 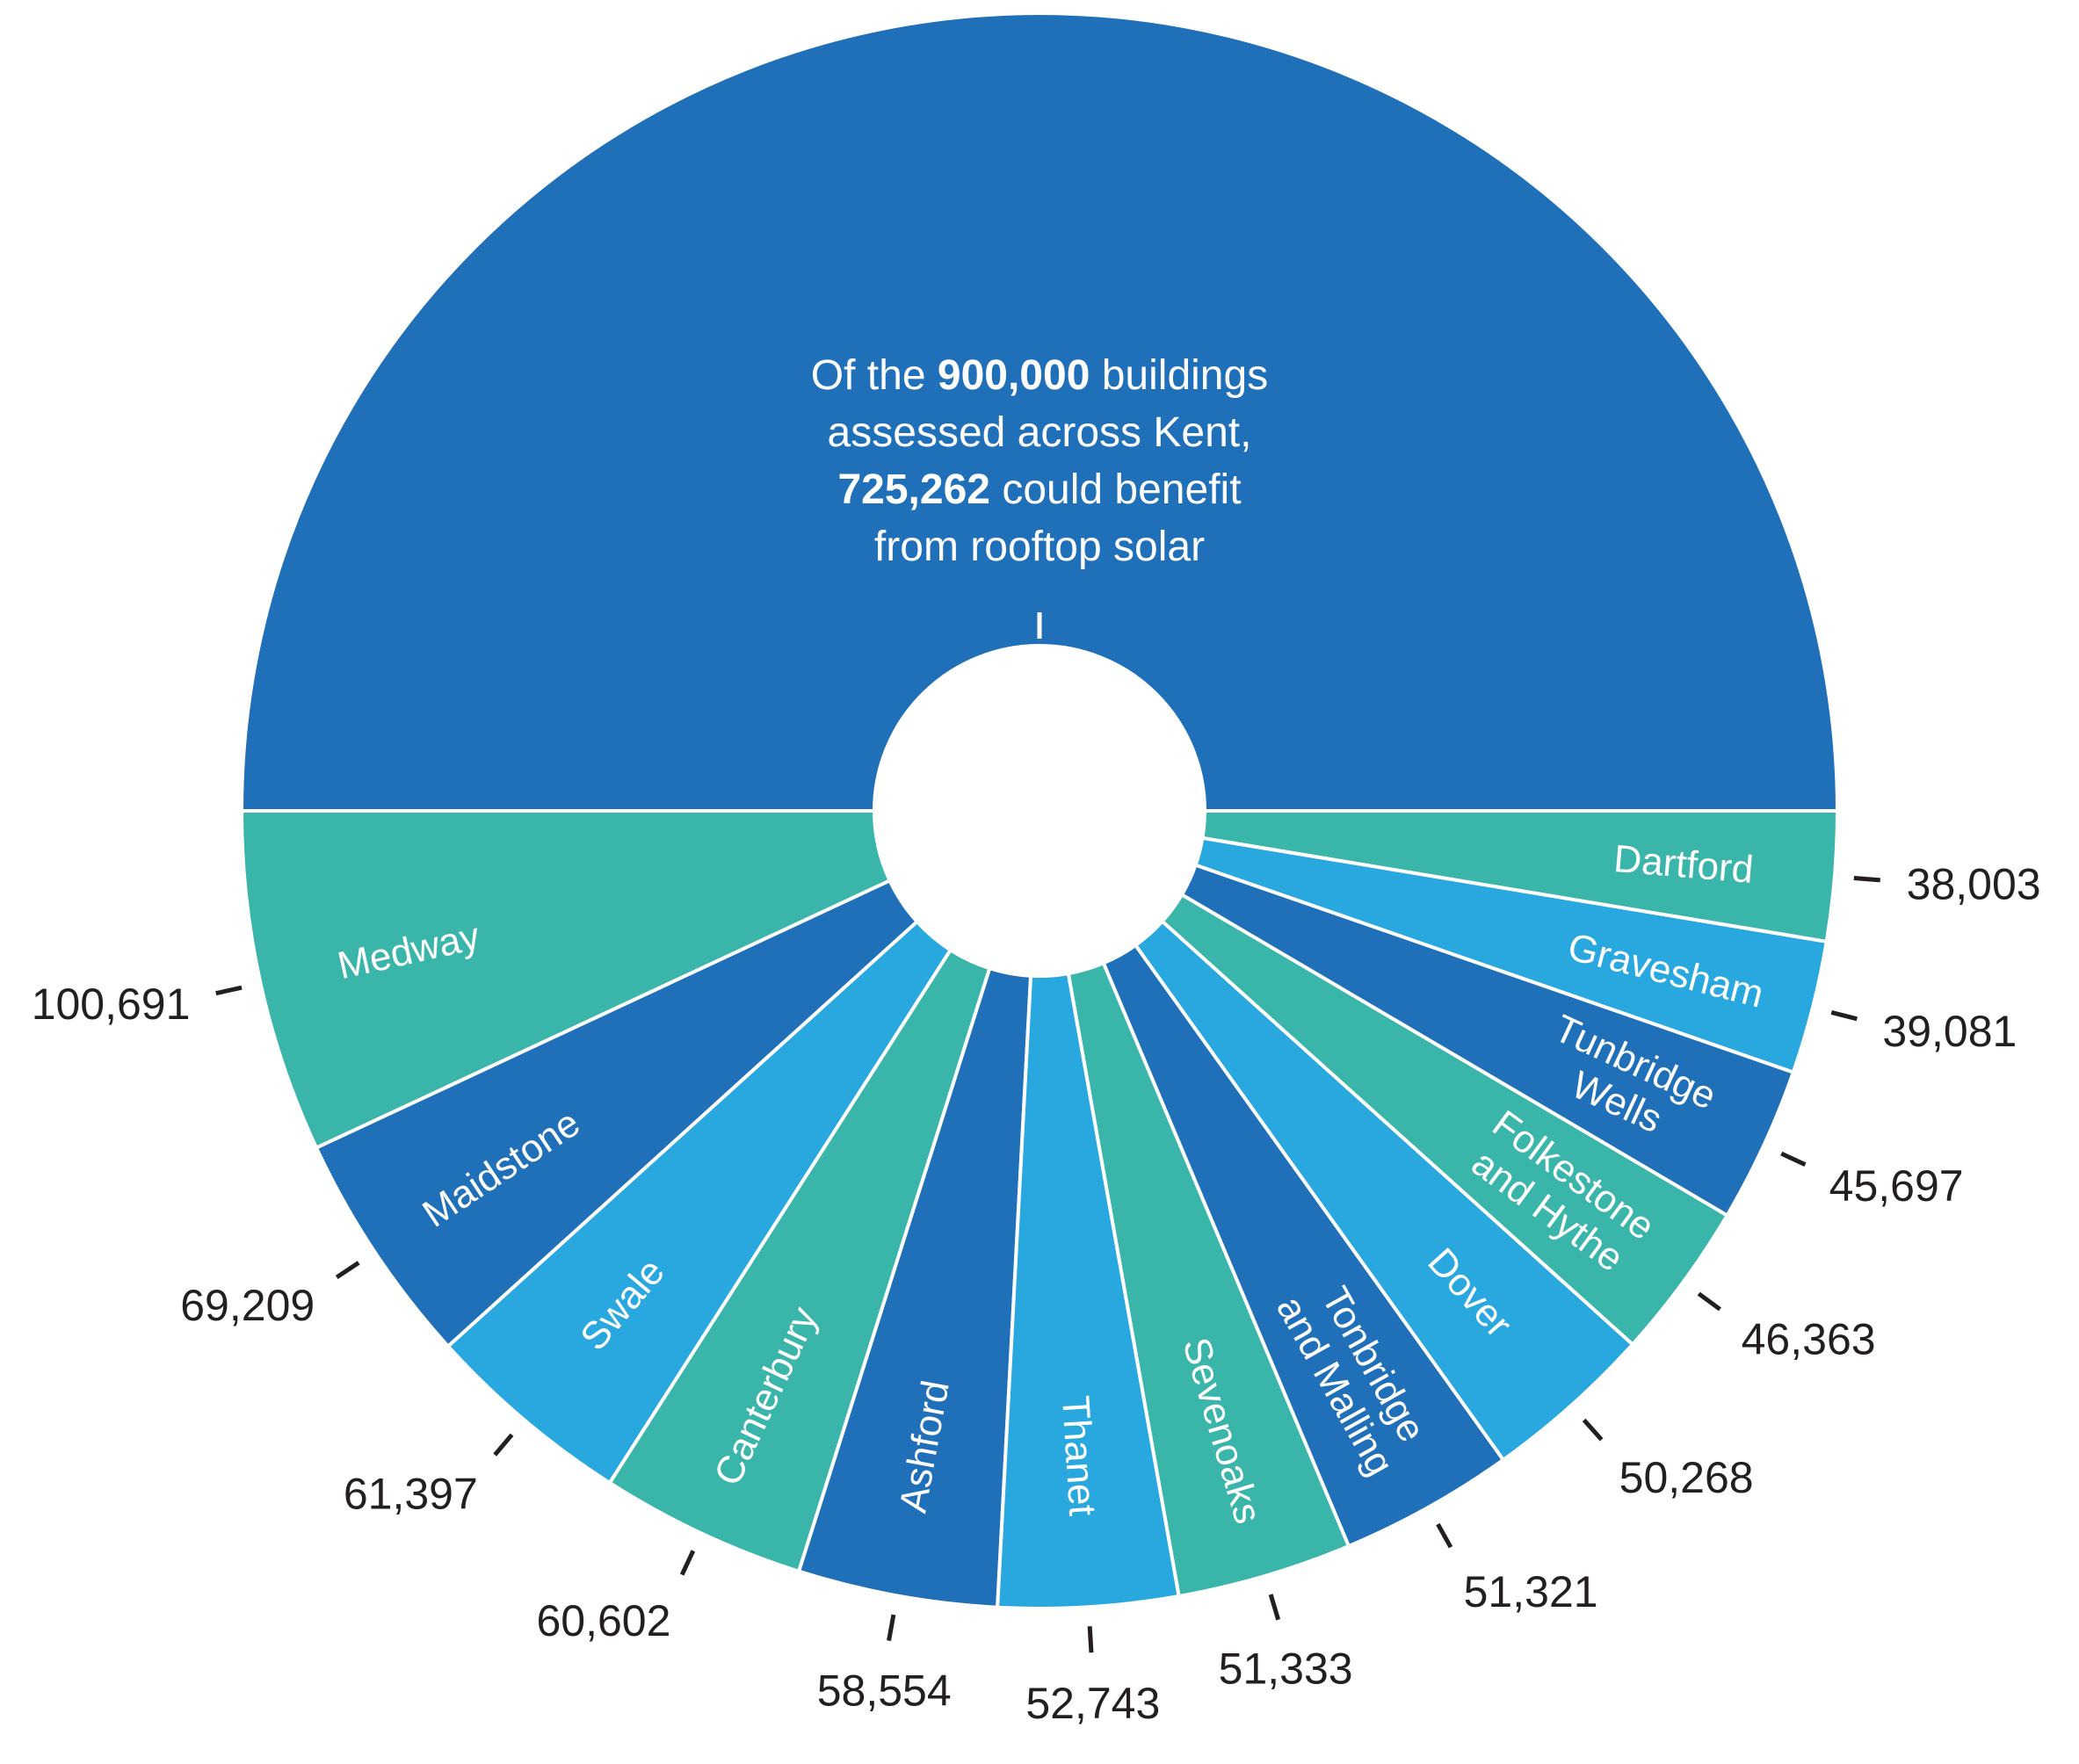 I want to click on segment-tonbridge-and-malling, so click(x=1303, y=1246).